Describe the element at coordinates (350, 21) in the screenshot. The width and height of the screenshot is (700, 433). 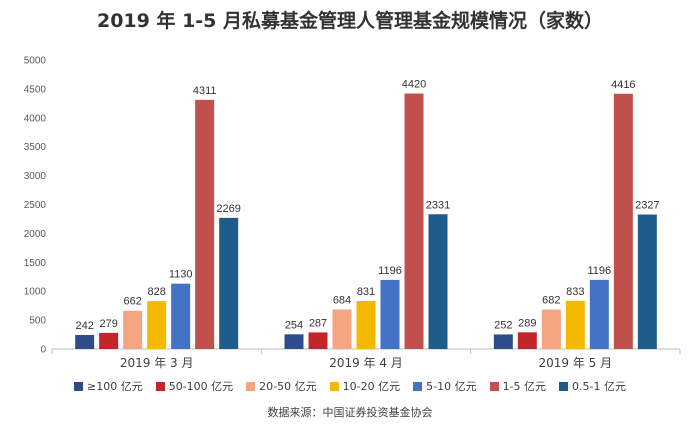
I see `chart-title: 2019 年 1-5 月私募基金管理人管理基金规模情况（家数）` at that location.